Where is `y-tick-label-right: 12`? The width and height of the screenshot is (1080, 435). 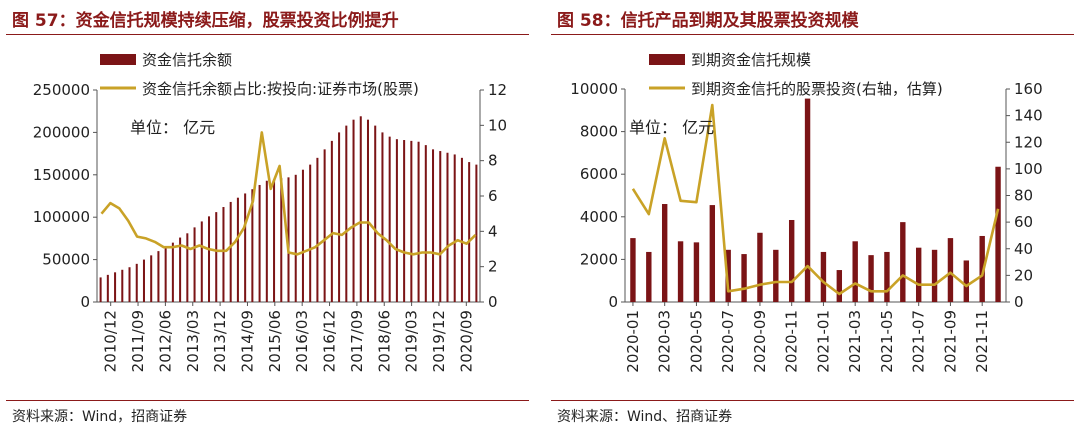 y-tick-label-right: 12 is located at coordinates (497, 90).